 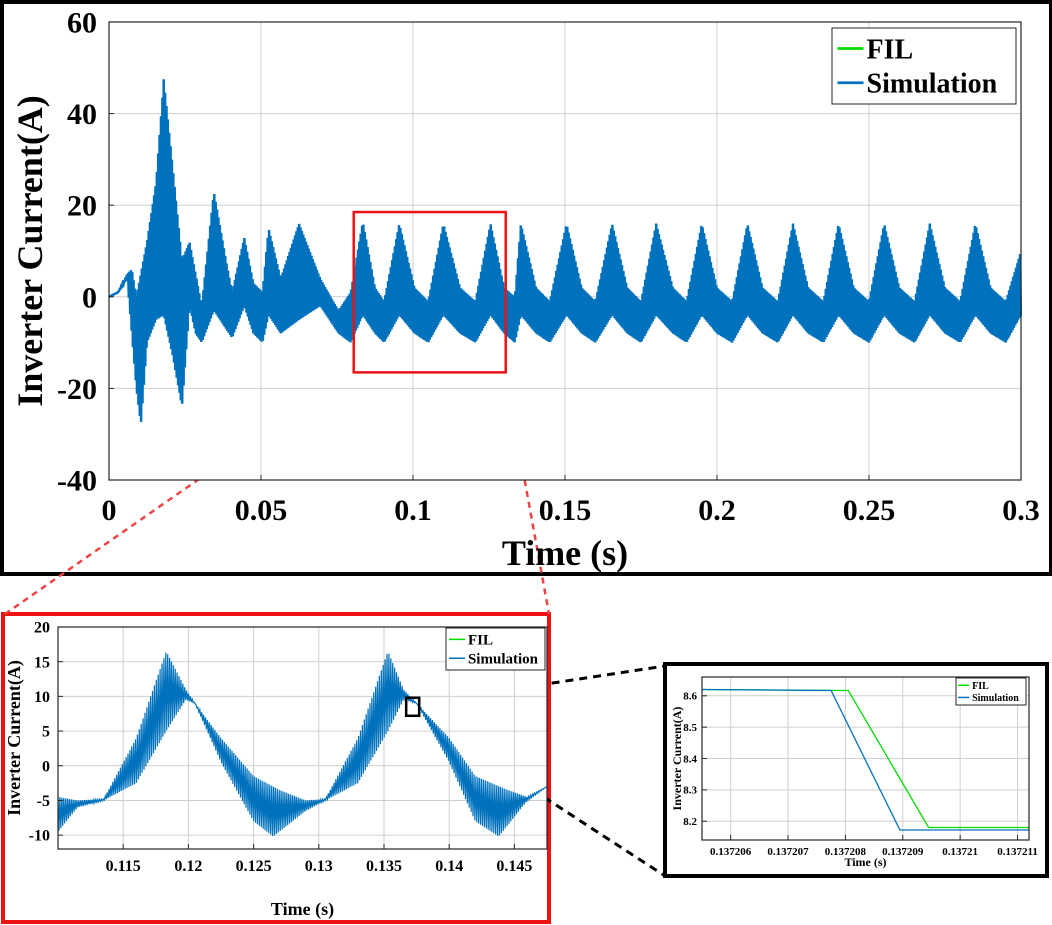 I want to click on main-y-axis-label: Inverter Current(A), so click(x=30, y=251).